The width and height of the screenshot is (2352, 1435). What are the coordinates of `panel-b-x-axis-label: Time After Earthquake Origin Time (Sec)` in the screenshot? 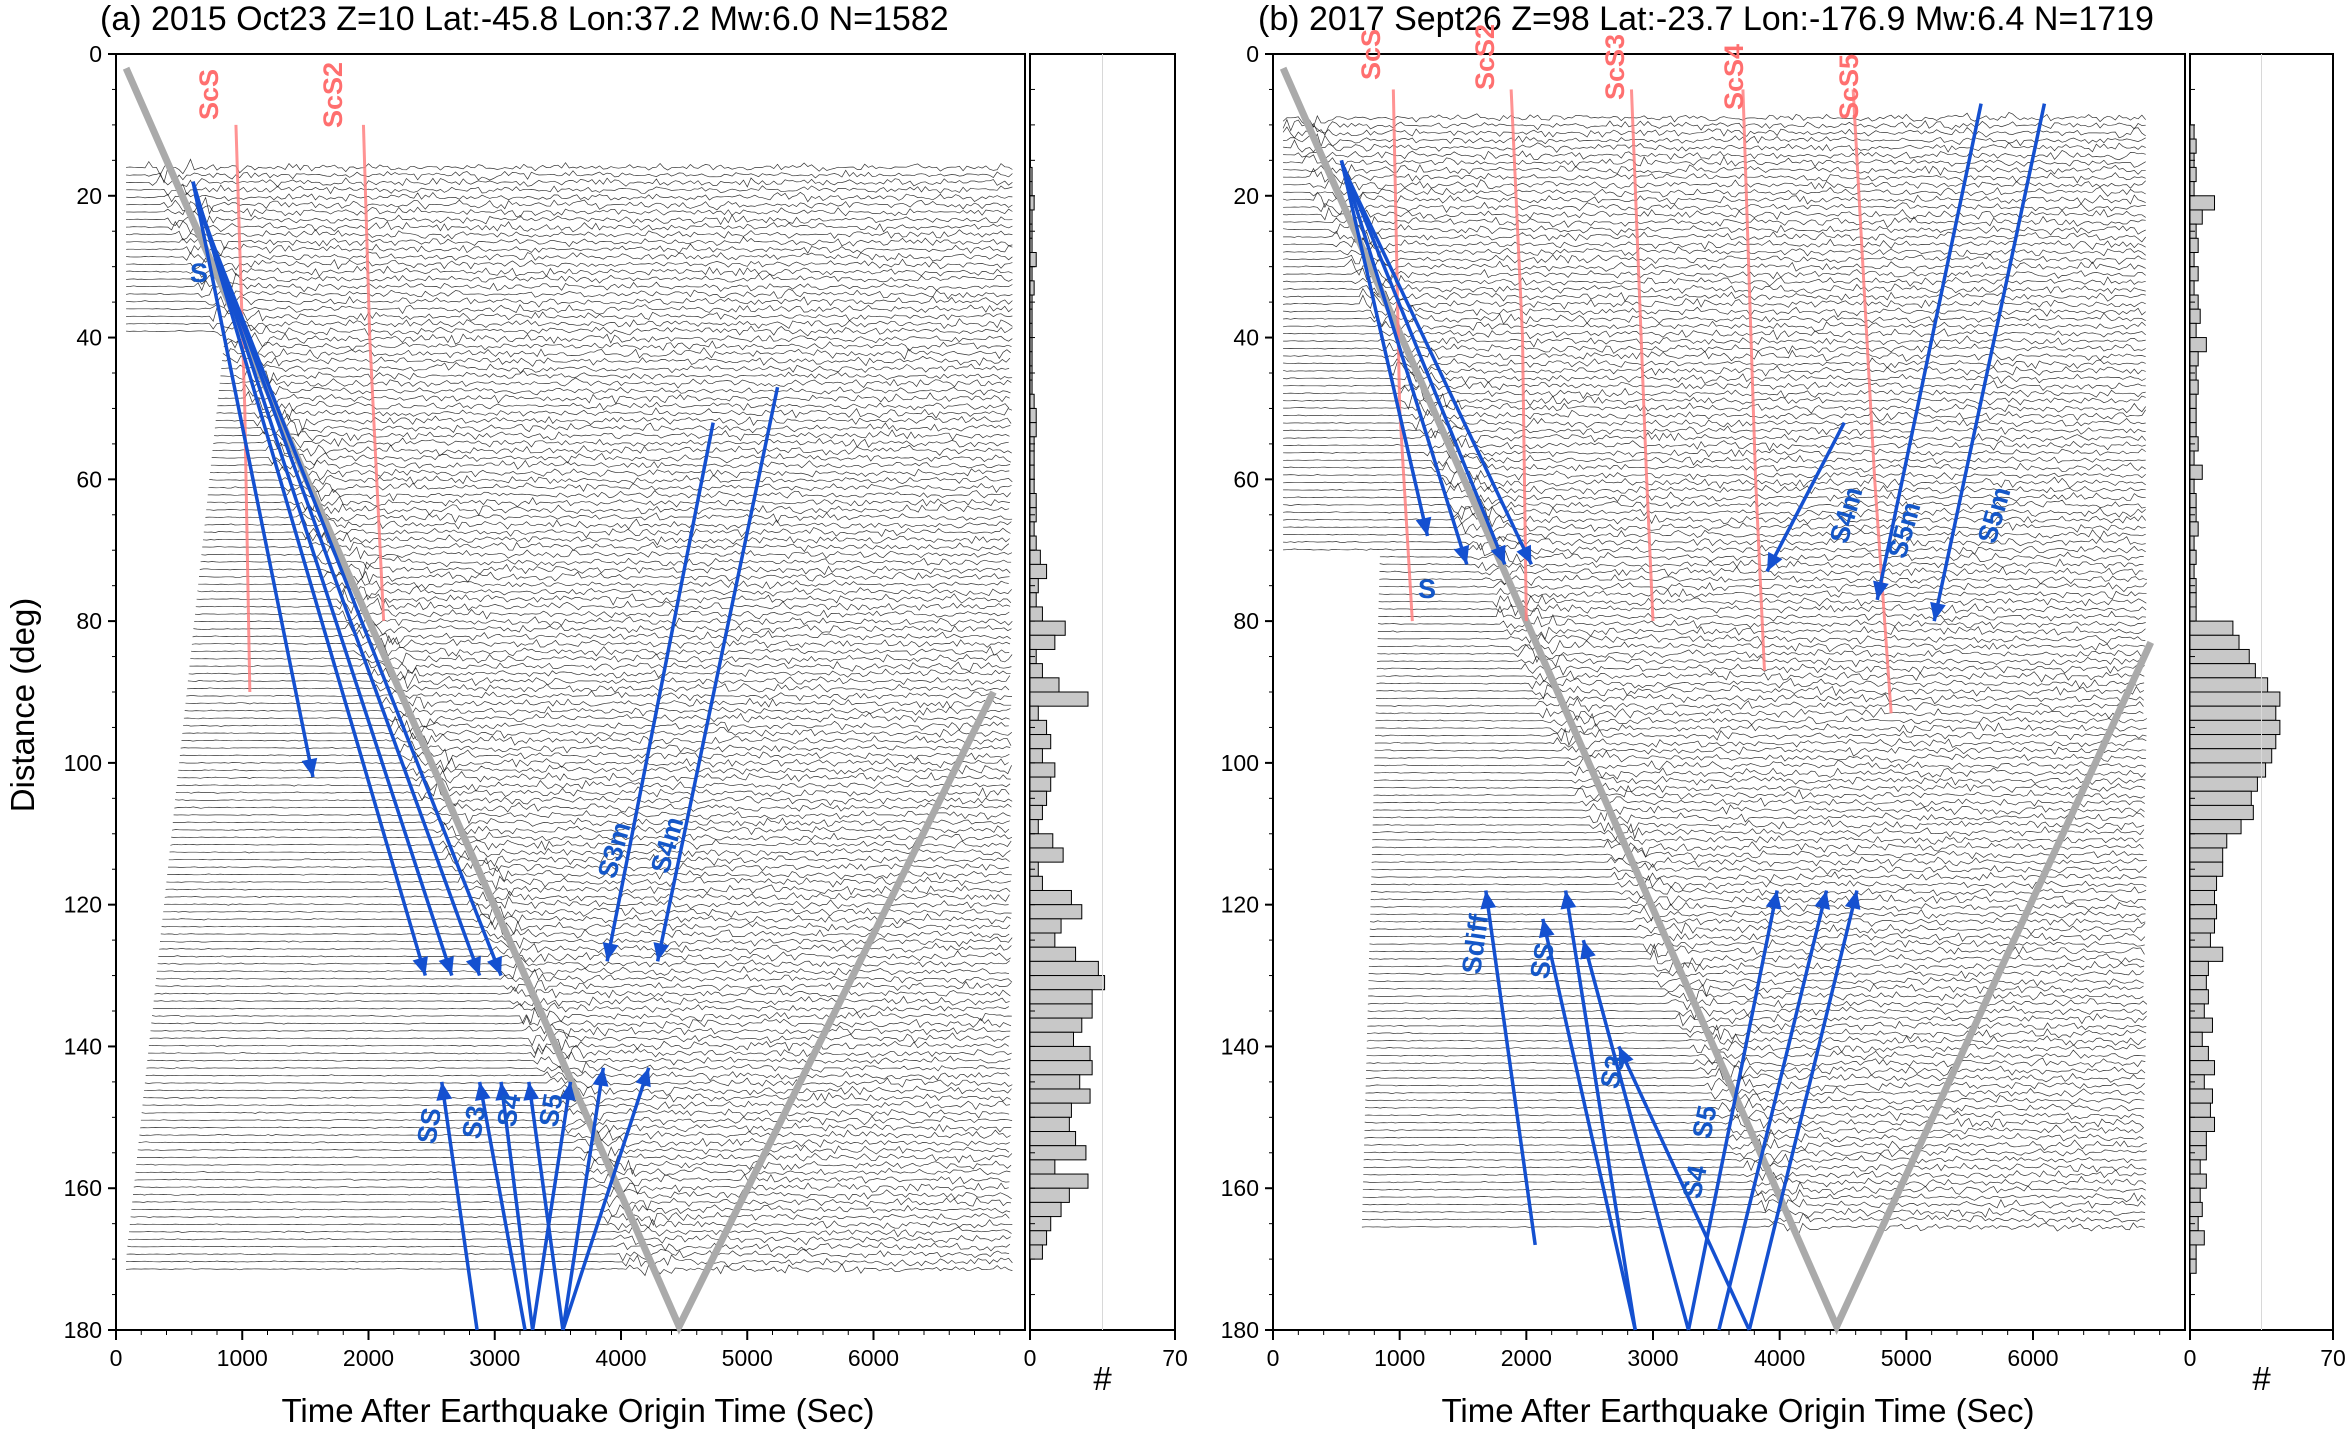 It's located at (1738, 1410).